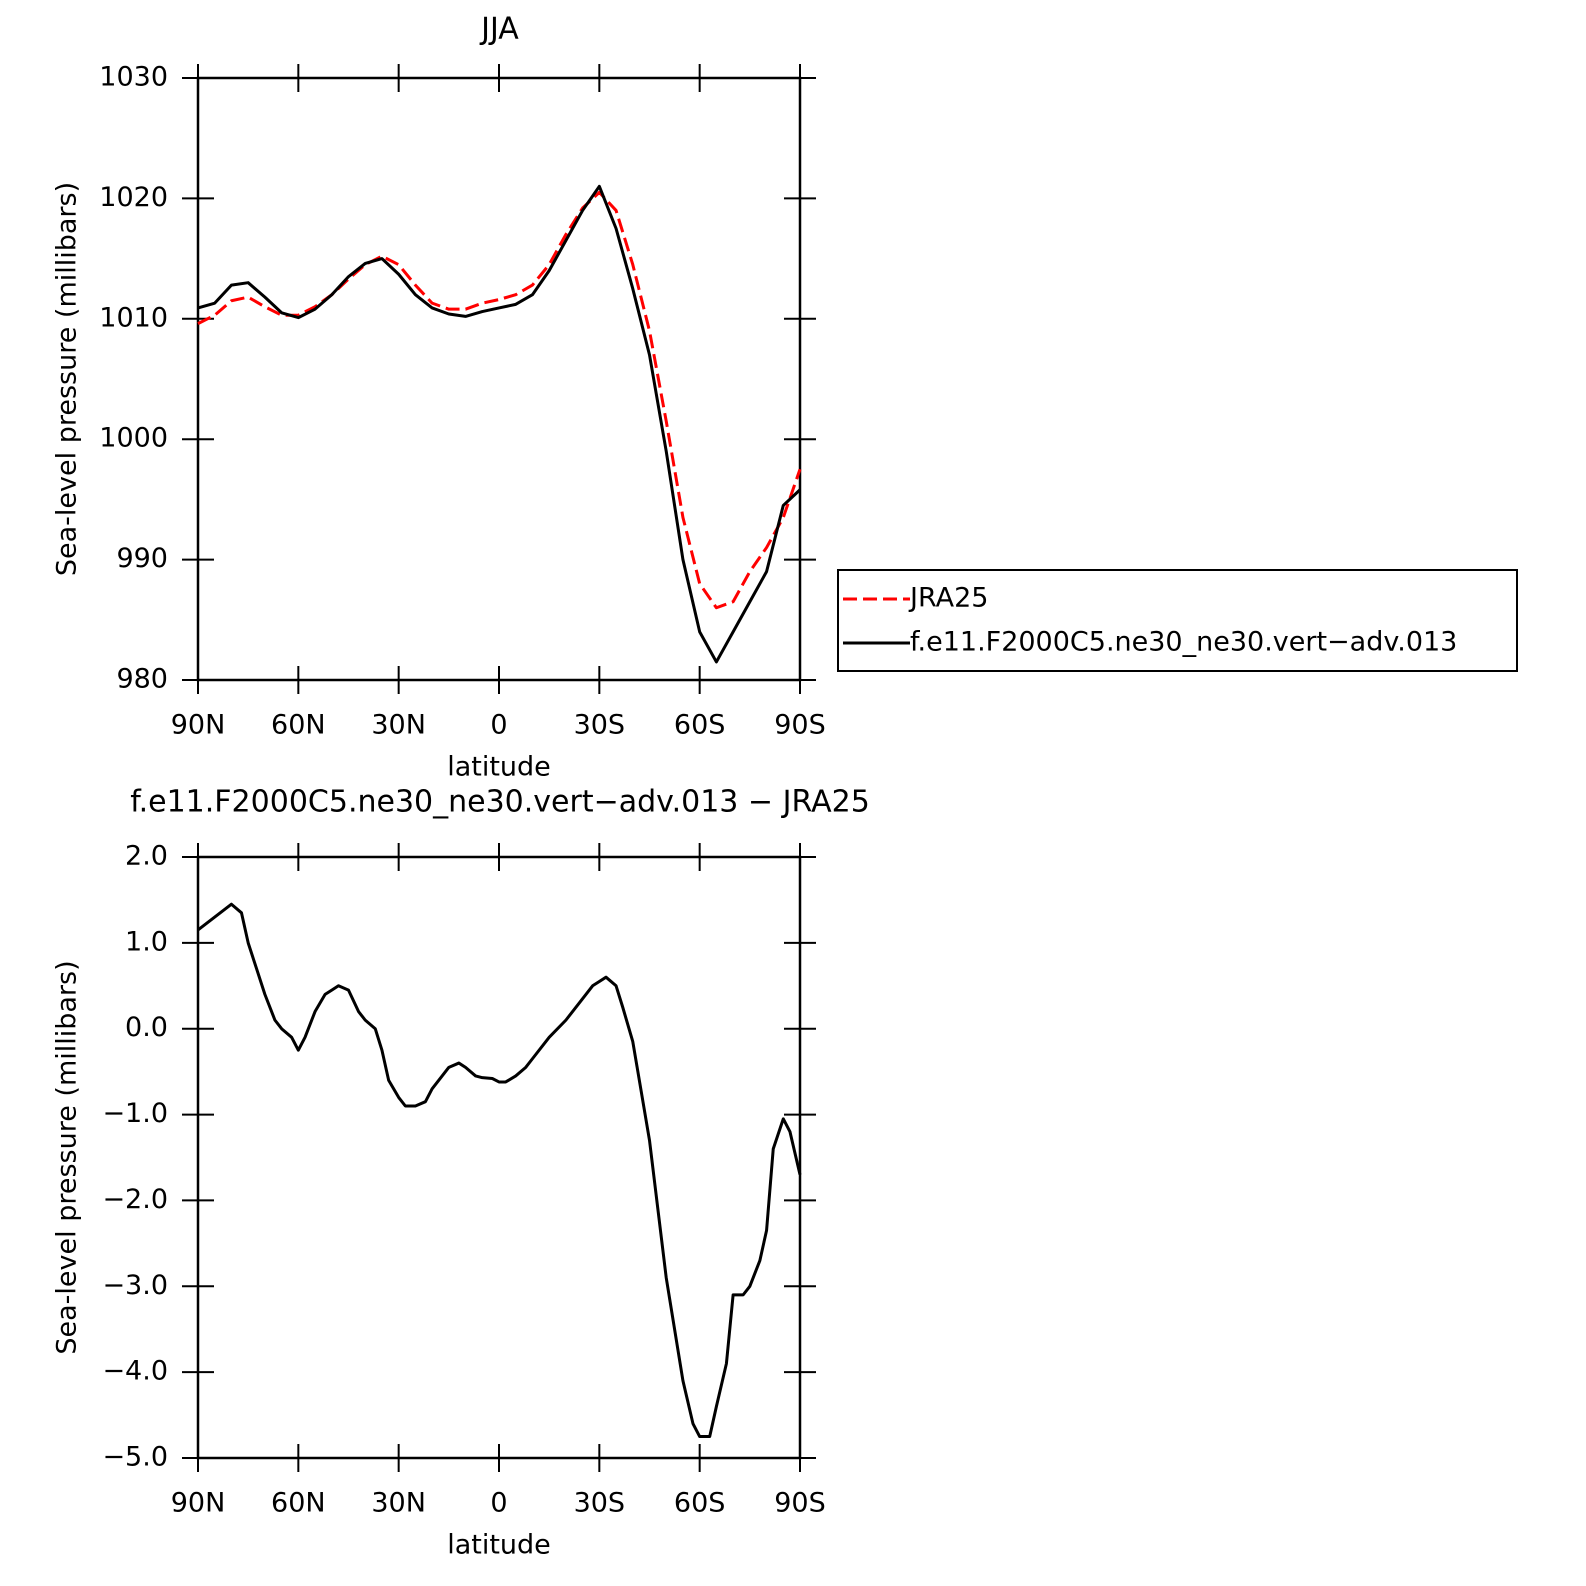 This screenshot has width=1586, height=1586. I want to click on legend-label: JRA25, so click(948, 598).